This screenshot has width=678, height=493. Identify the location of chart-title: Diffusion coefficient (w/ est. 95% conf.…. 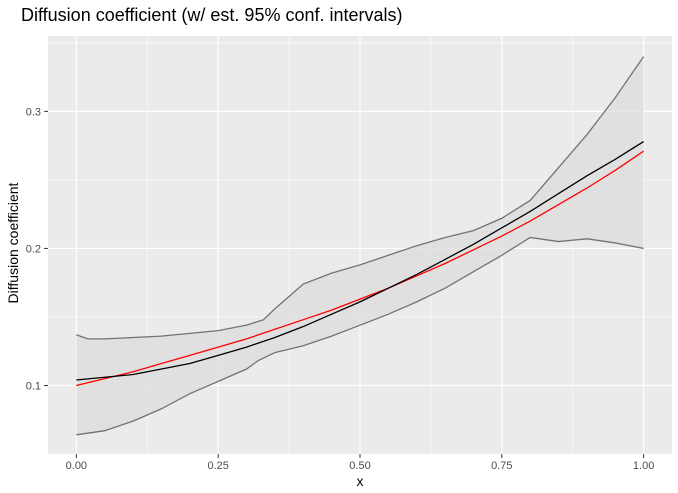
(212, 15).